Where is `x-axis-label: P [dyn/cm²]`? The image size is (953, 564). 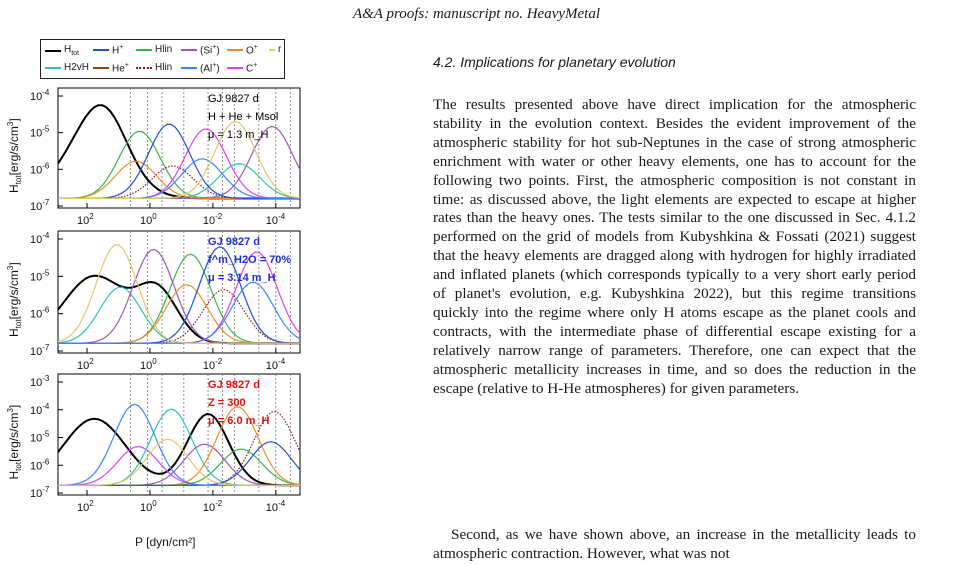 x-axis-label: P [dyn/cm²] is located at coordinates (165, 542).